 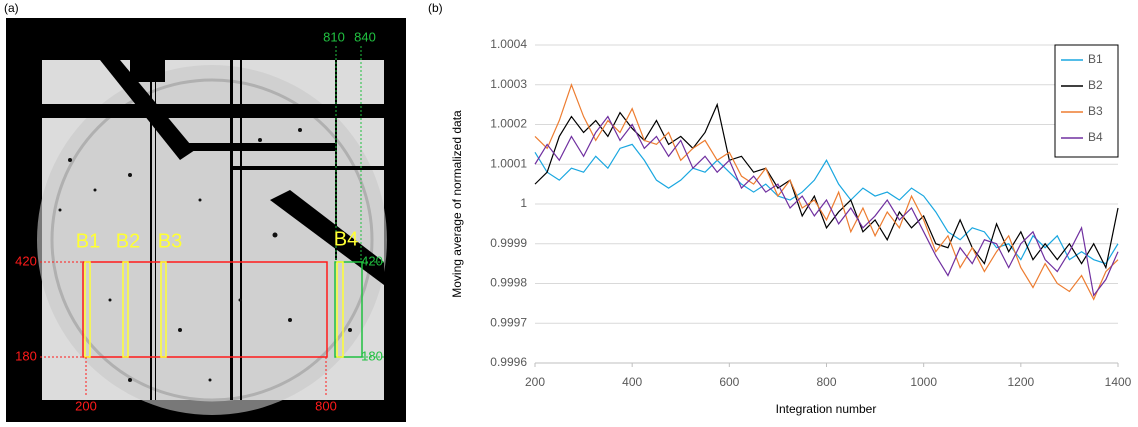 I want to click on y-tick-label: 1.0004, so click(x=508, y=44).